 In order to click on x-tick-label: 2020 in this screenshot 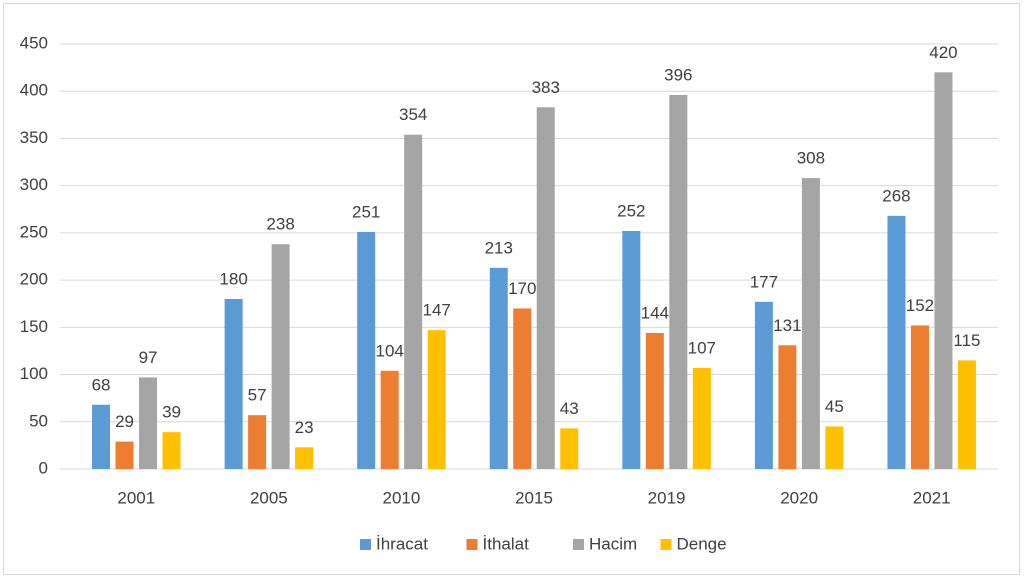, I will do `click(799, 497)`.